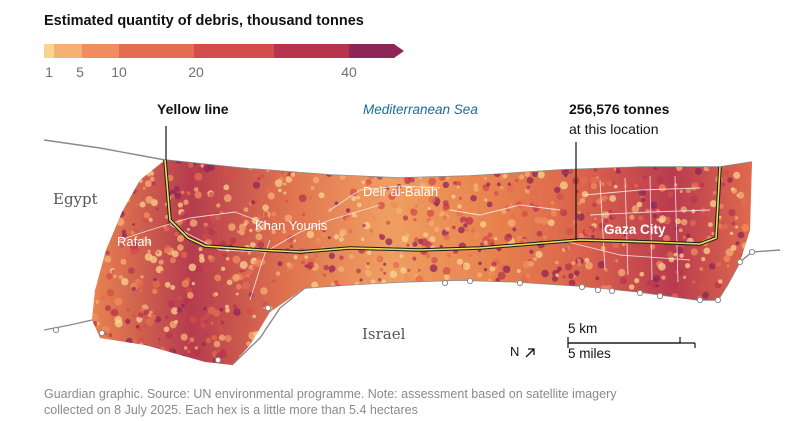 This screenshot has height=421, width=800. I want to click on legend-tick-20: 20, so click(196, 72).